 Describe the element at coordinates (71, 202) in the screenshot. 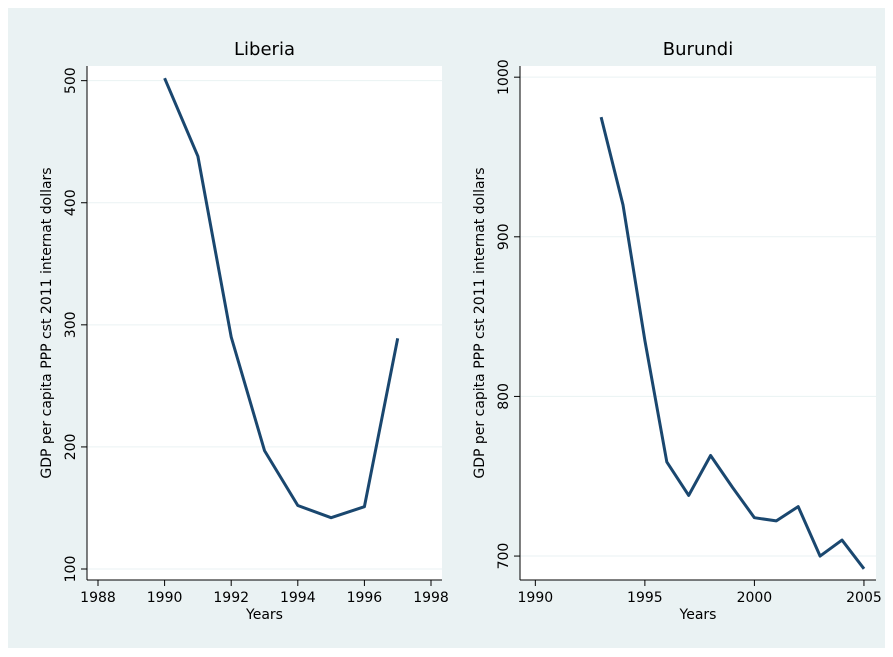

I see `y-tick-label: 400` at that location.